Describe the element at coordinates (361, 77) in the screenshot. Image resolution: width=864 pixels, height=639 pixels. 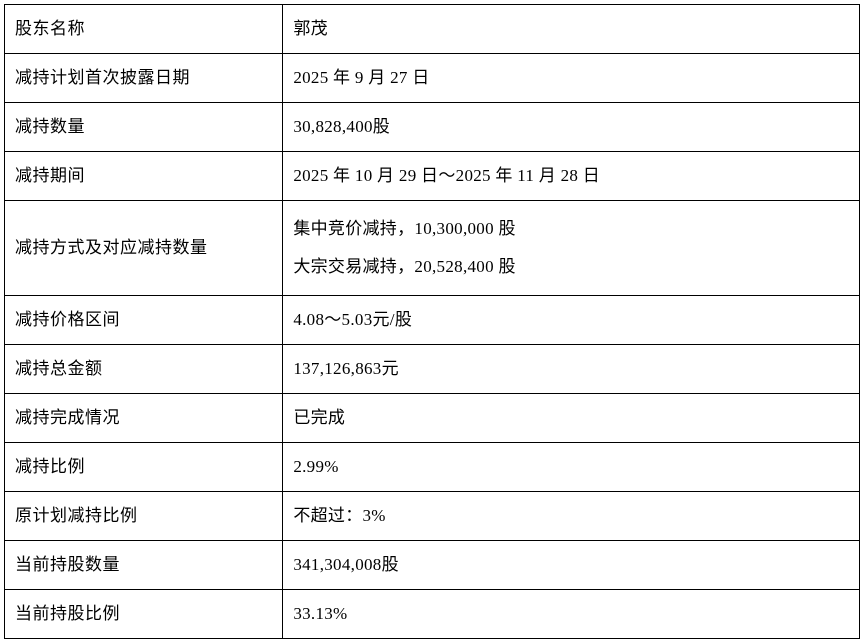
I see `row-value-text: 2025 年 9 月 27 日` at that location.